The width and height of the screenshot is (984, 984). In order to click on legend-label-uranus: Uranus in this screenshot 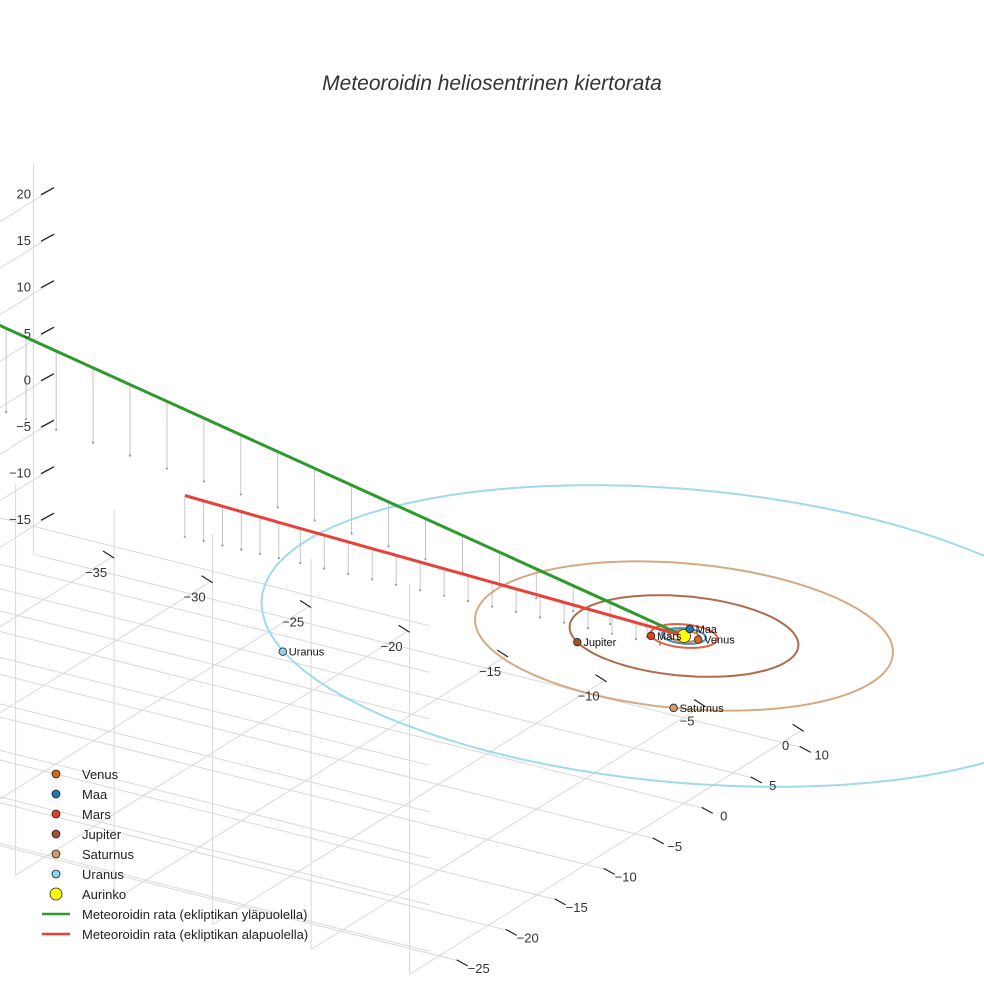, I will do `click(103, 874)`.